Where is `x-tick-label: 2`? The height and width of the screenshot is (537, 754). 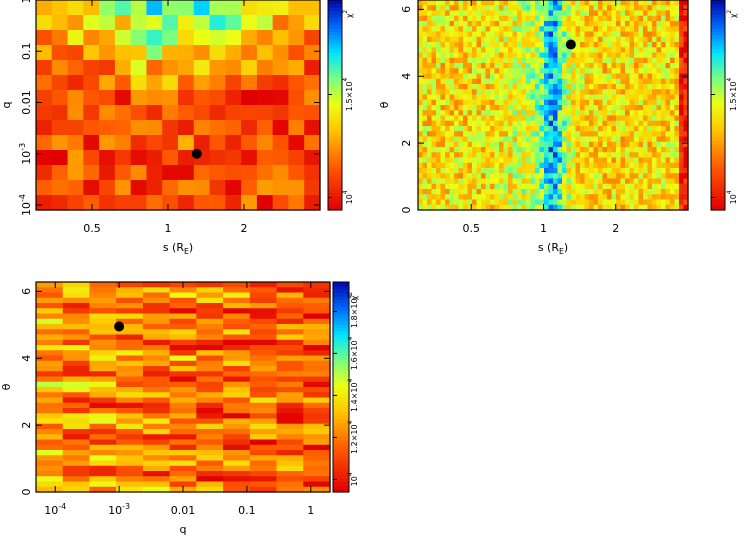
x-tick-label: 2 is located at coordinates (244, 228).